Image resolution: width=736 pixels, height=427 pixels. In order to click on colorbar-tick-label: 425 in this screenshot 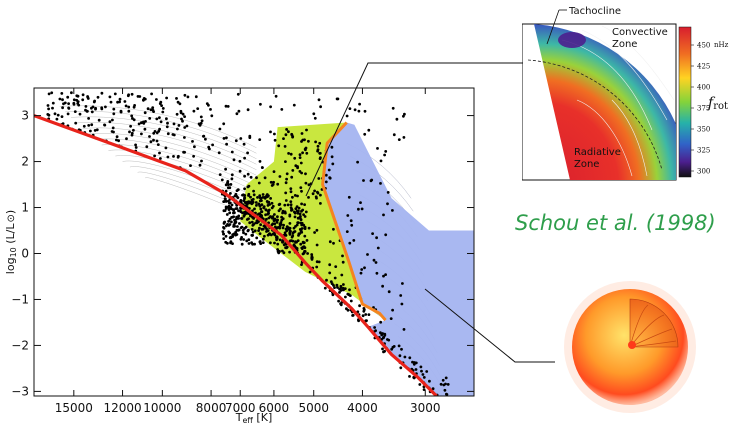, I will do `click(703, 67)`.